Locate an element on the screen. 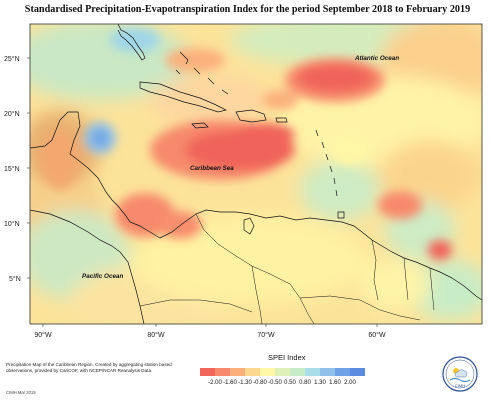  legend-tick-label: -0.80 is located at coordinates (260, 383).